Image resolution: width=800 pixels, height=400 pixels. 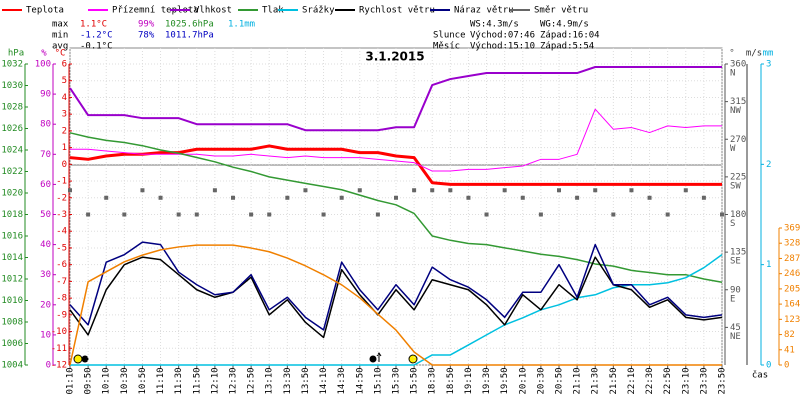 What do you see at coordinates (61, 248) in the screenshot?
I see `y-tick-label: -5` at bounding box center [61, 248].